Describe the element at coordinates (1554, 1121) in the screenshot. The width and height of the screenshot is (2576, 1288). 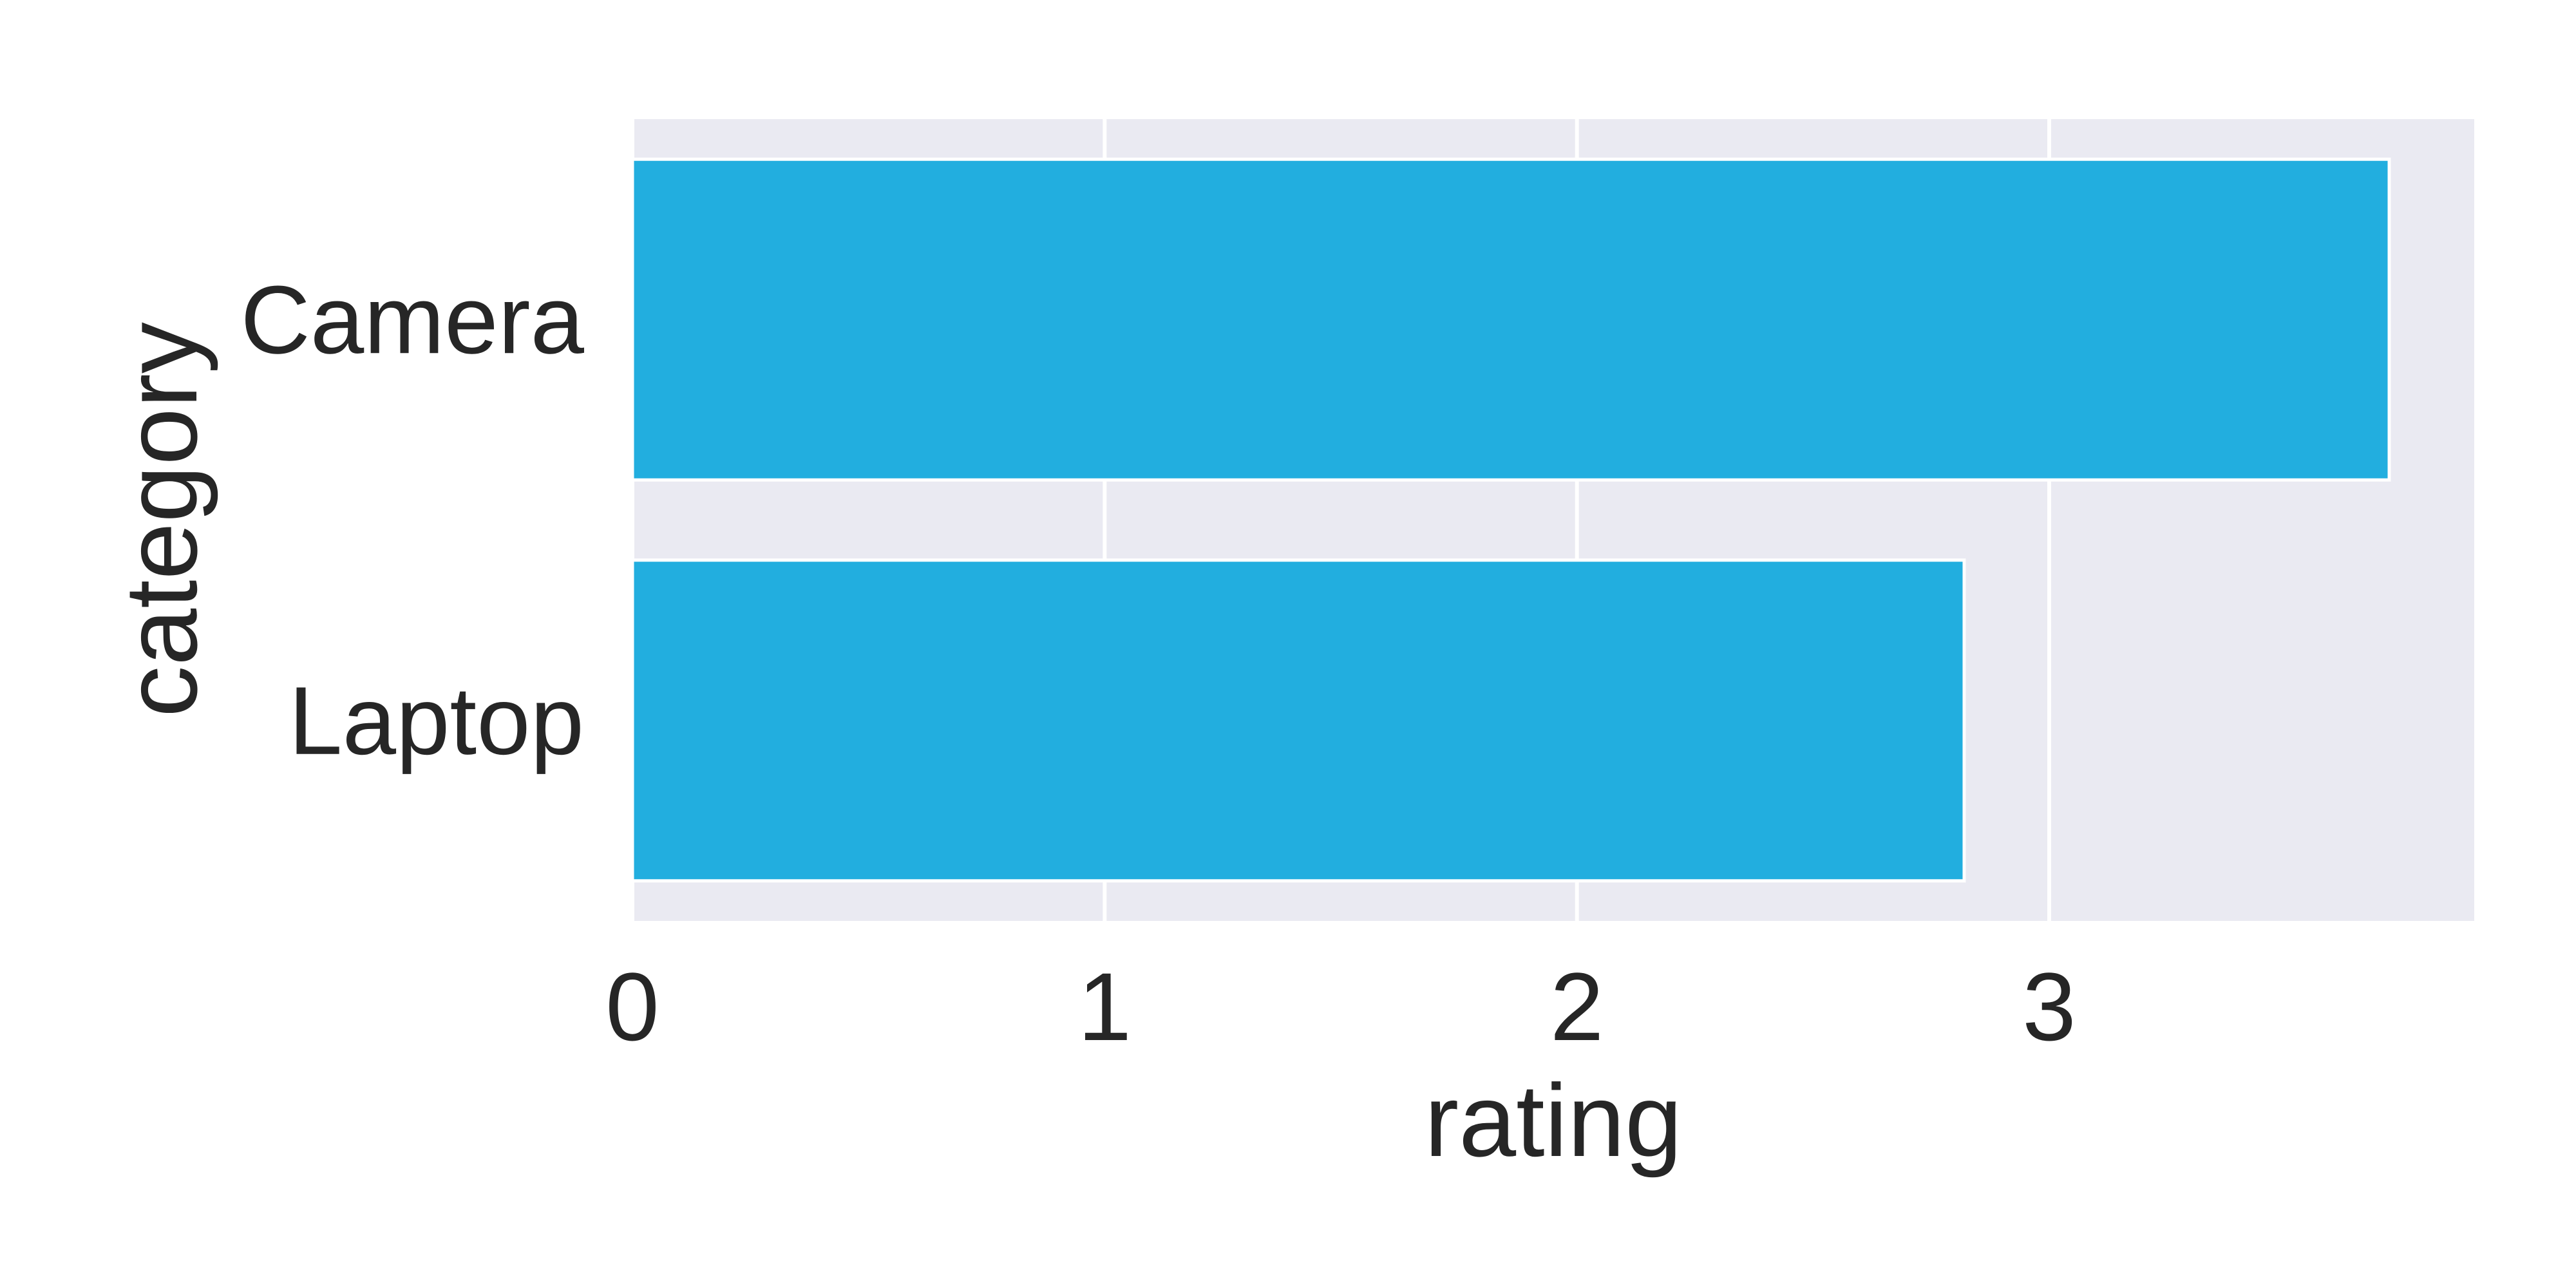
I see `x-axis-label: rating` at that location.